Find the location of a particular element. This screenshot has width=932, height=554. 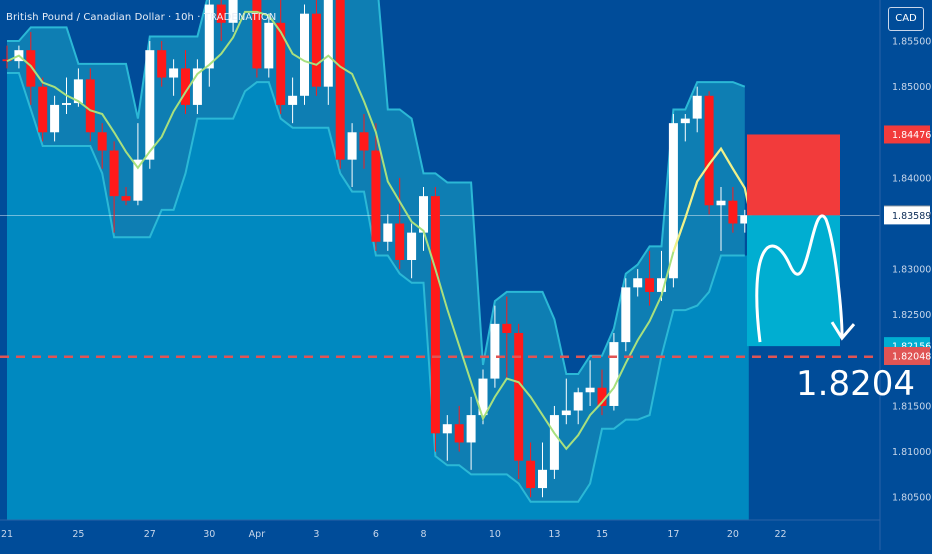

stop-loss-price-label: 1.84476 is located at coordinates (907, 134).